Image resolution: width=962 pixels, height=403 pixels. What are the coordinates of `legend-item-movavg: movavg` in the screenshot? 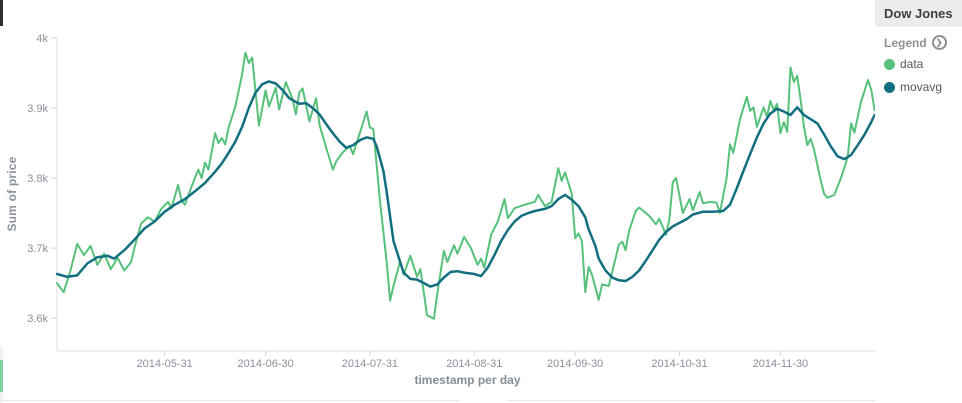 It's located at (923, 87).